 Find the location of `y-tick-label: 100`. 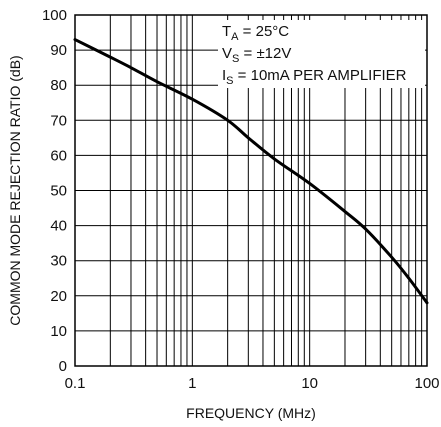

y-tick-label: 100 is located at coordinates (54, 15).